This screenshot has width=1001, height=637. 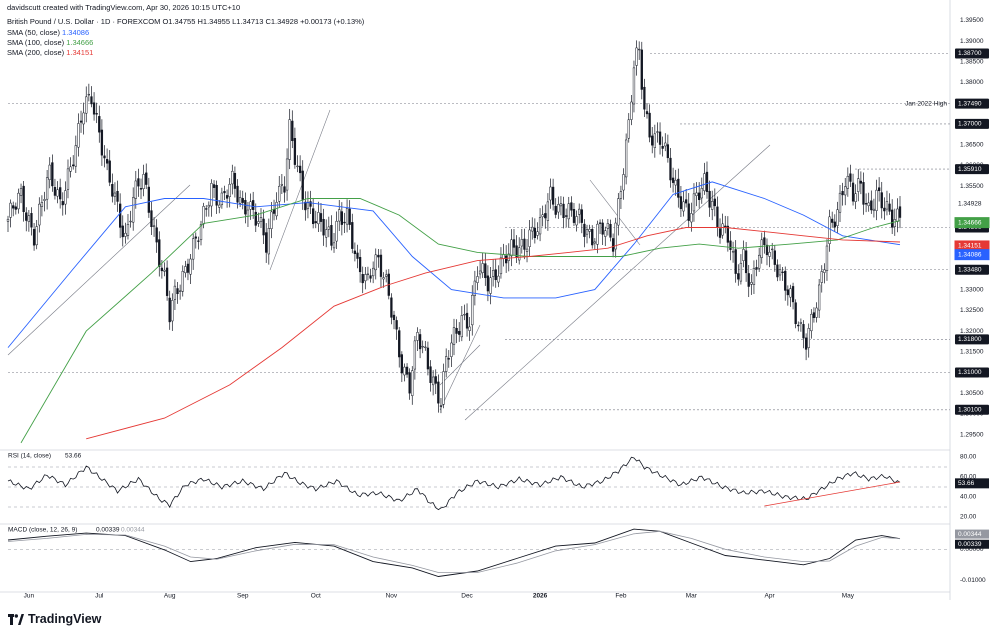 I want to click on macd-signal-value: 0.00344, so click(x=133, y=530).